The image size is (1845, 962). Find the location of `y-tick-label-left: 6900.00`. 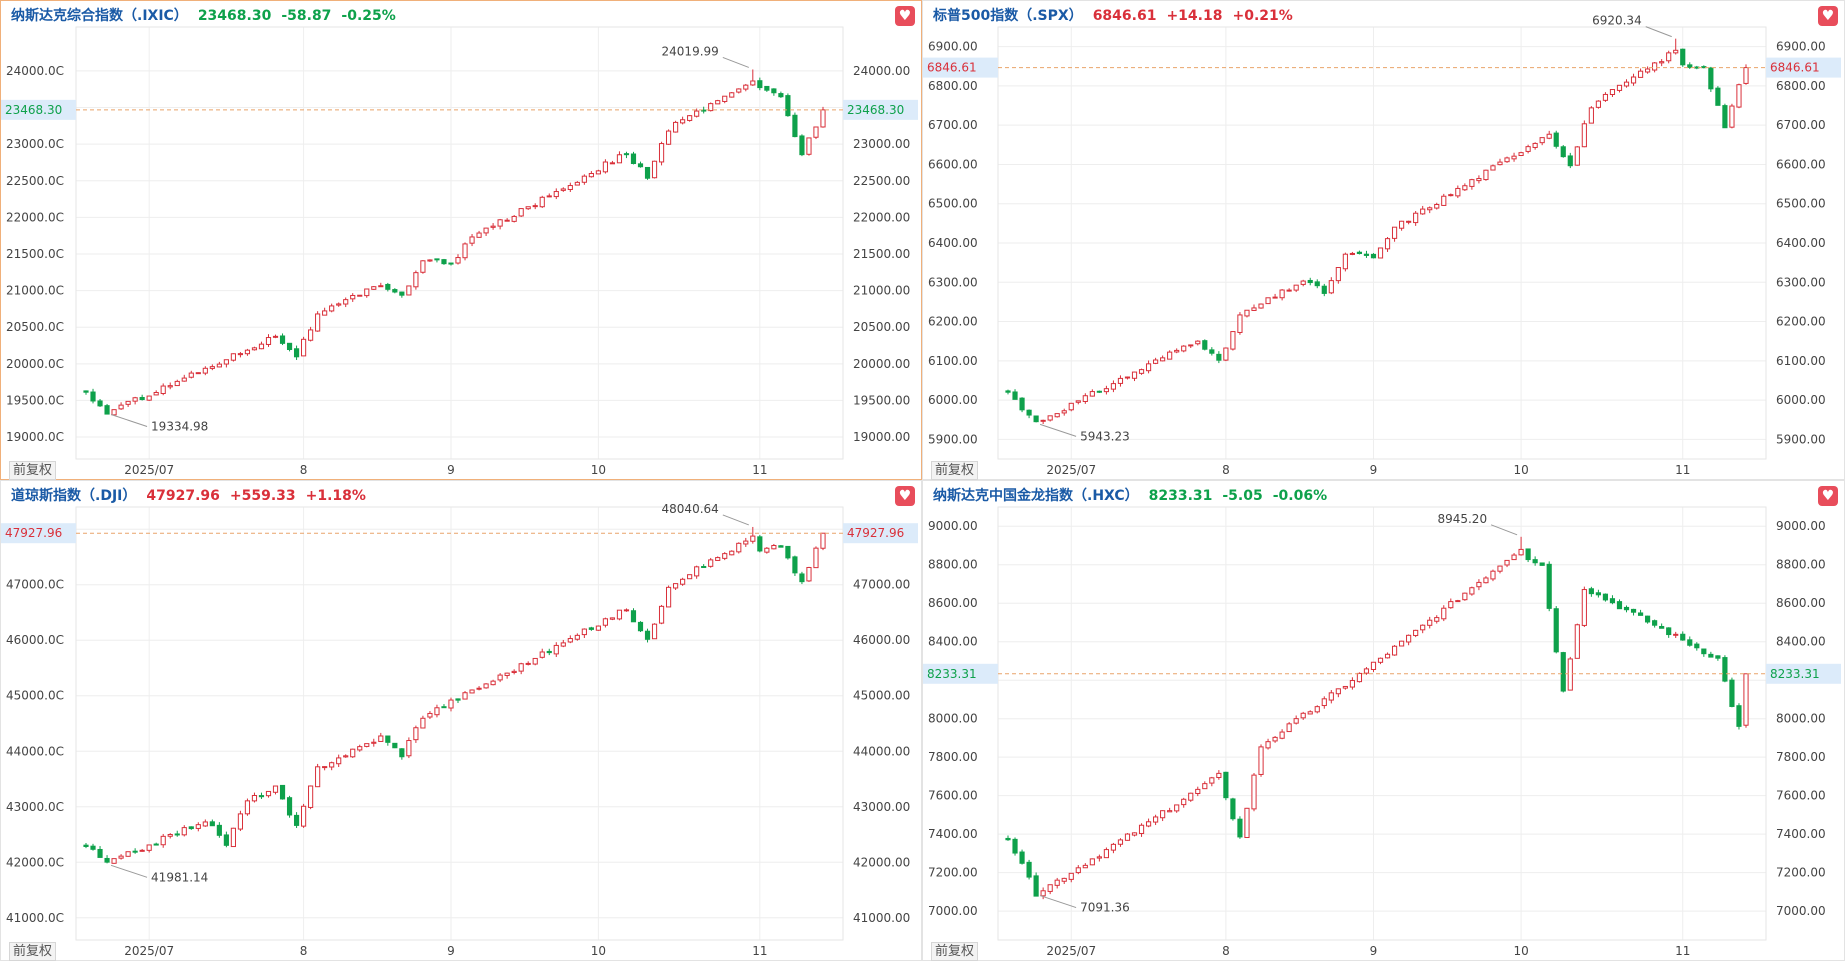

y-tick-label-left: 6900.00 is located at coordinates (953, 47).